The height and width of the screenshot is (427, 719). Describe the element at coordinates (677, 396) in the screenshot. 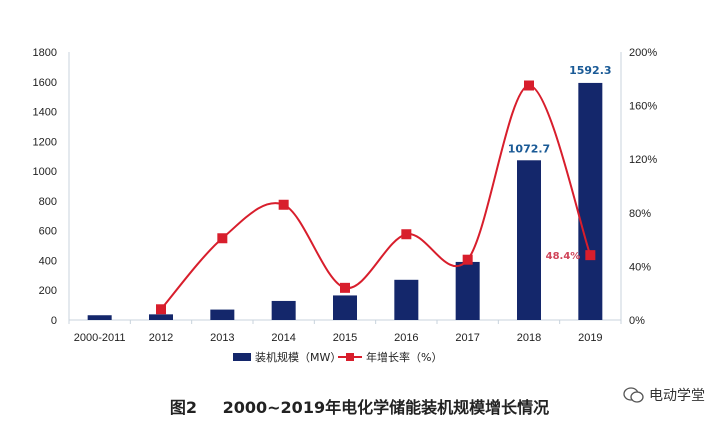

I see `watermark-text: 电动学堂` at that location.